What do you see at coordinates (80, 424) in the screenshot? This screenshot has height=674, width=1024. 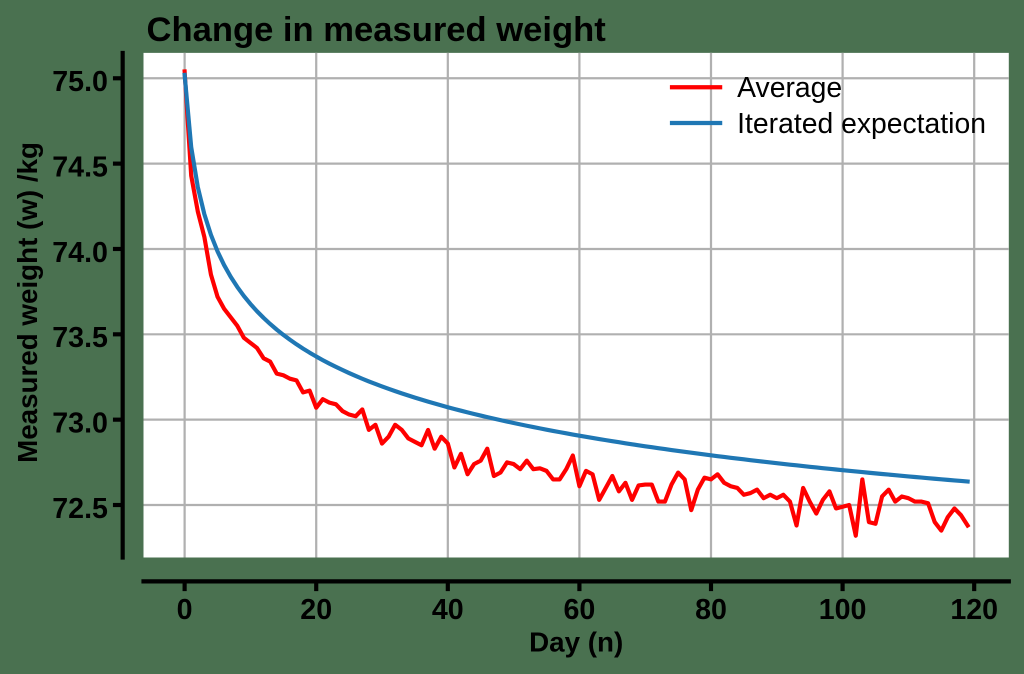 I see `svg-text: 73.0` at bounding box center [80, 424].